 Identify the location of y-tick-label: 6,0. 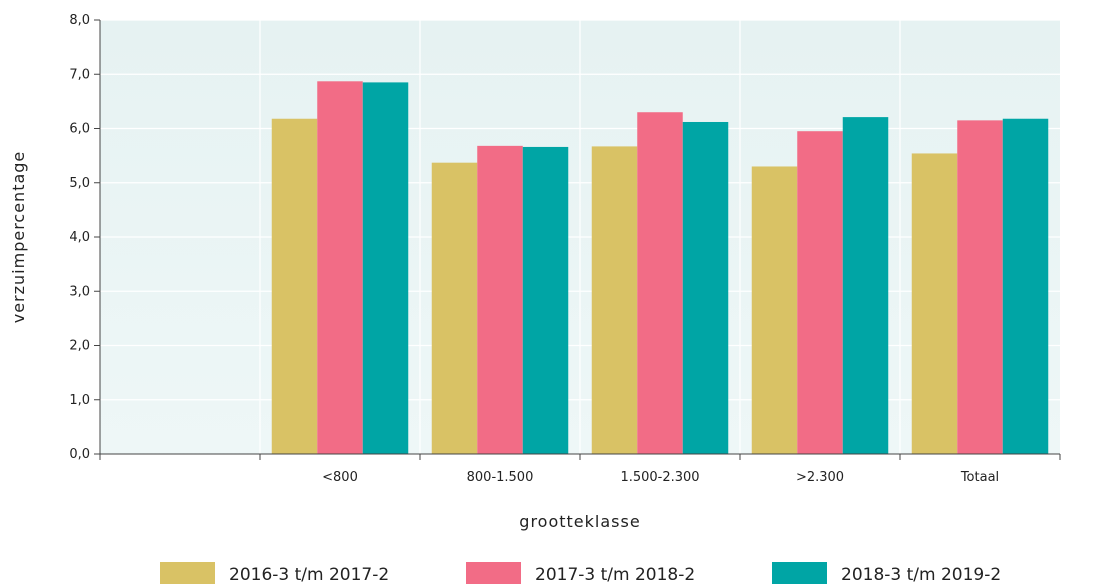
(79, 129).